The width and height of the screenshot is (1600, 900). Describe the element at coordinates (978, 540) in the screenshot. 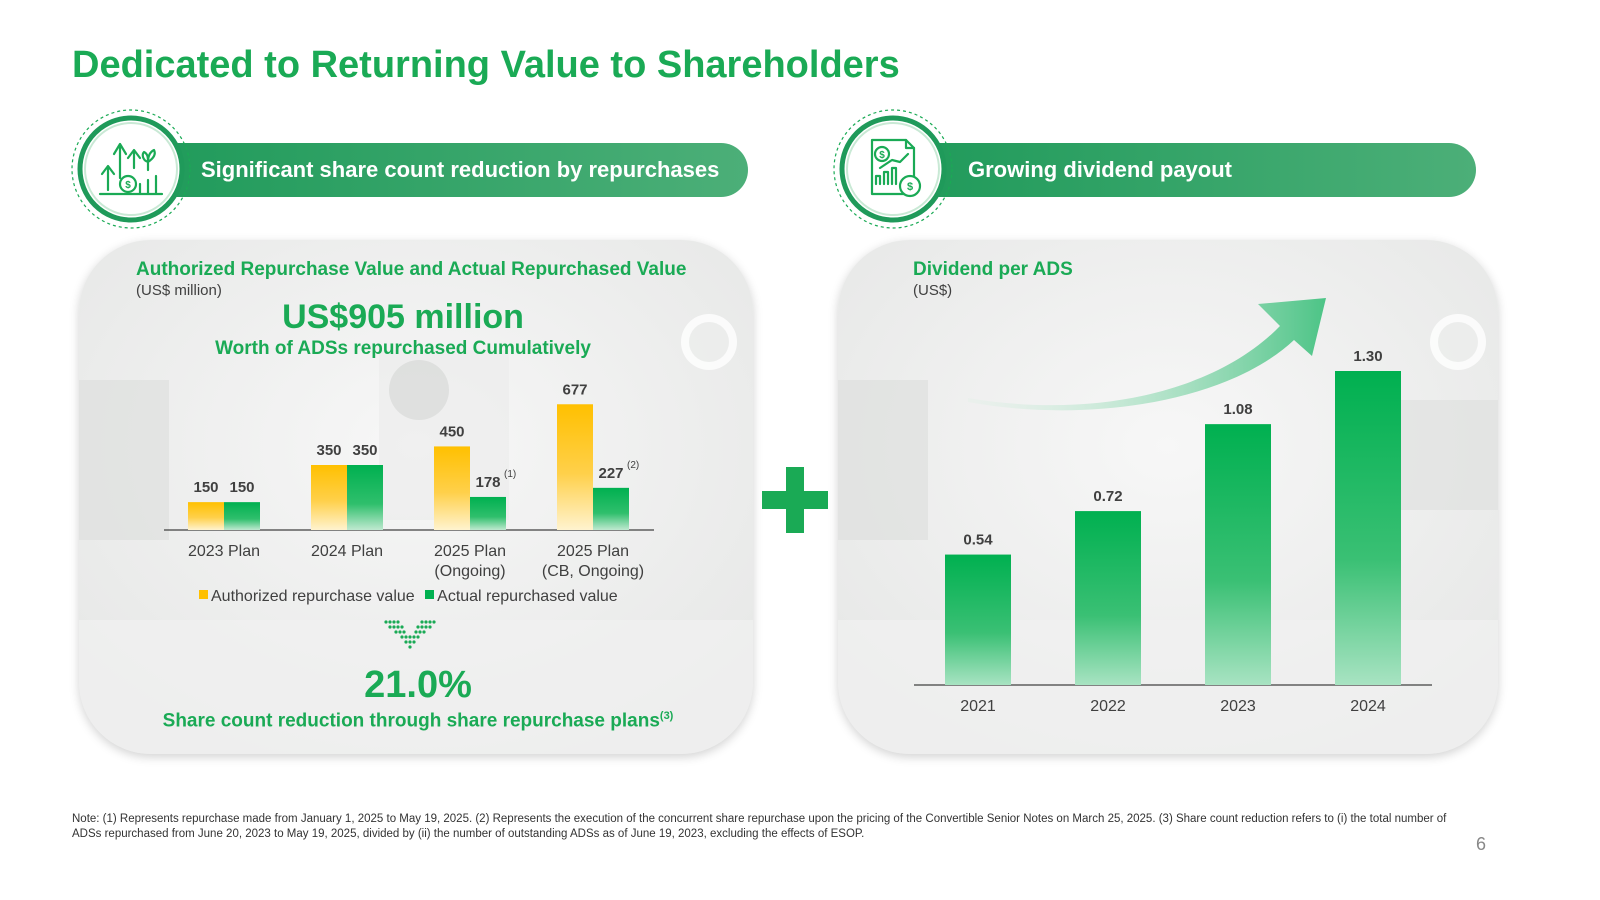

I see `dividend-bar-label: 0.54` at that location.